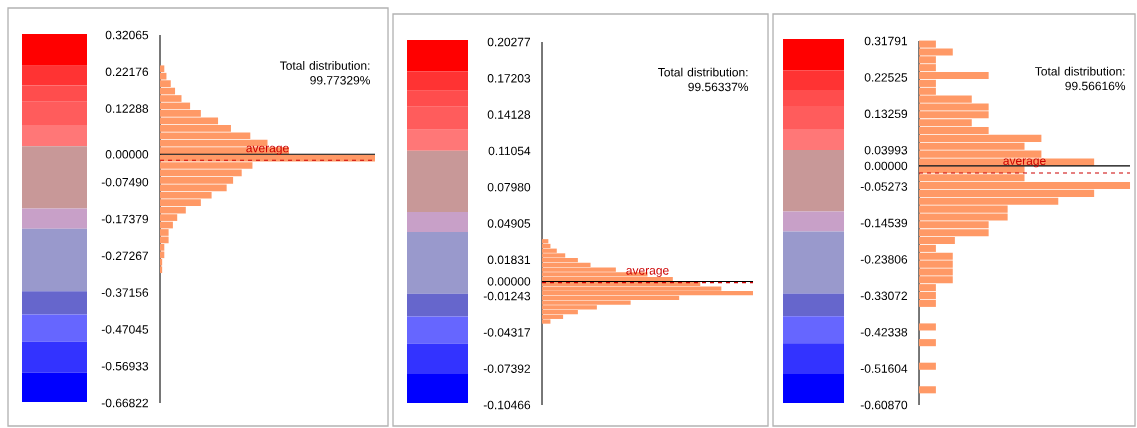 This screenshot has width=1137, height=428. Describe the element at coordinates (127, 35) in the screenshot. I see `y-tick-label: 0.32065` at that location.